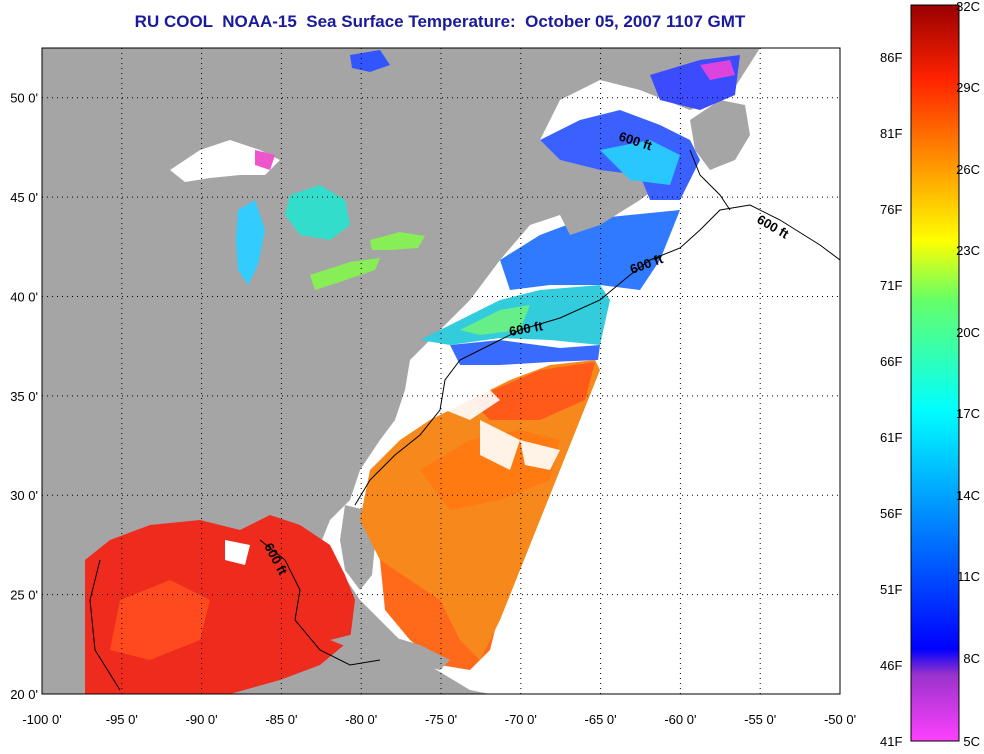  Describe the element at coordinates (250, 242) in the screenshot. I see `lake-michigan` at that location.